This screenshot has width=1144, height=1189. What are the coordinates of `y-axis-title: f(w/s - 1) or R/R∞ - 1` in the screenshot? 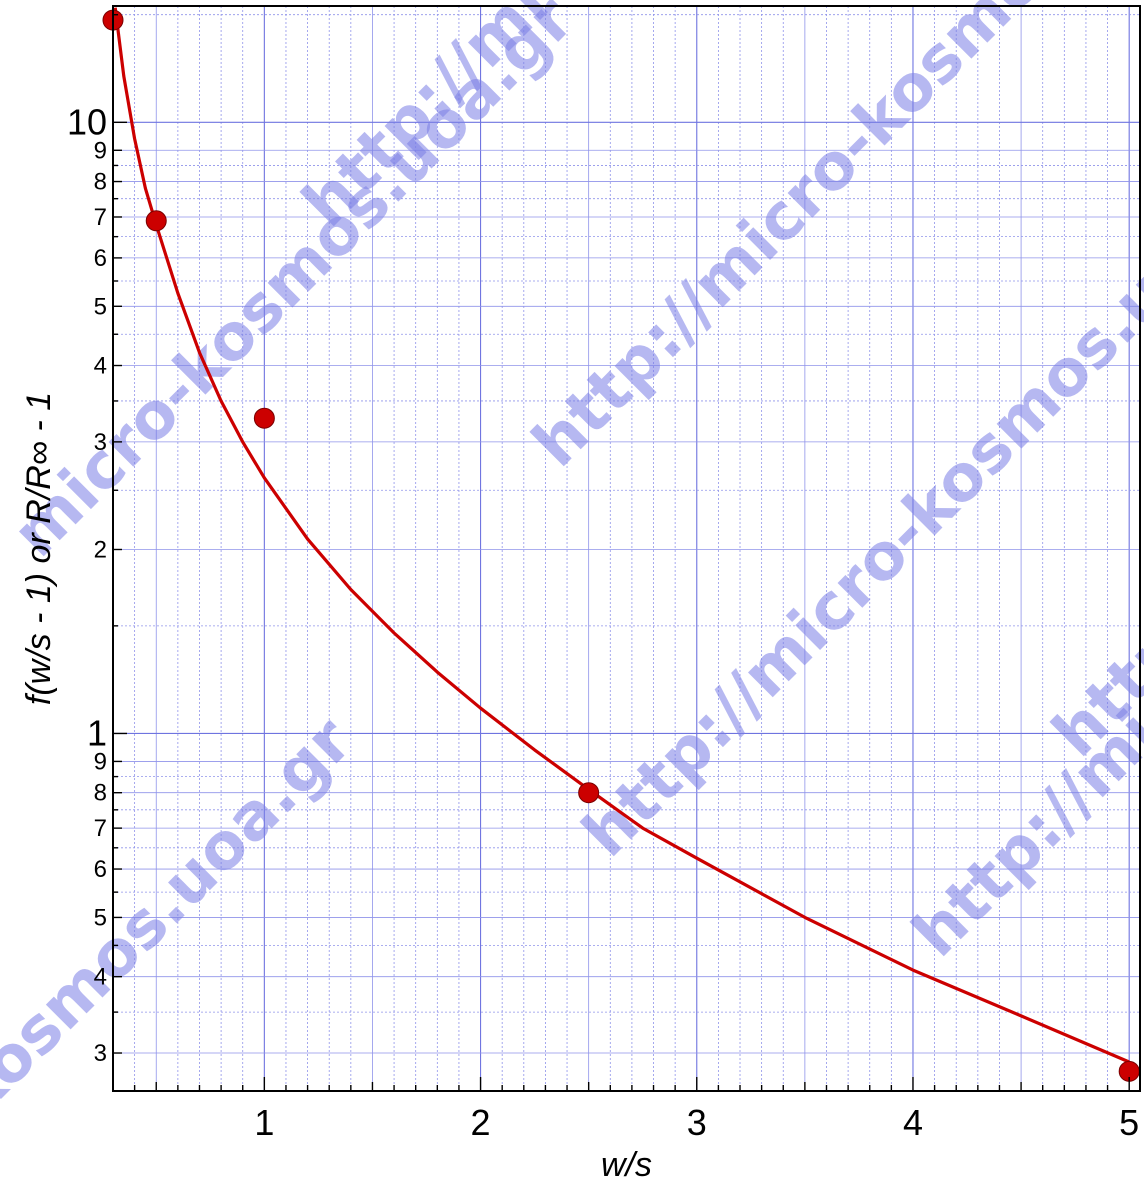 It's located at (39, 548).